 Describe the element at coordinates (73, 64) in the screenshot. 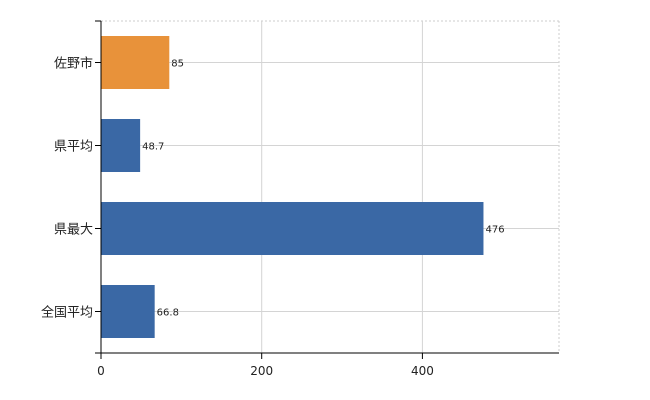

I see `category-label-0: 佐野市` at that location.